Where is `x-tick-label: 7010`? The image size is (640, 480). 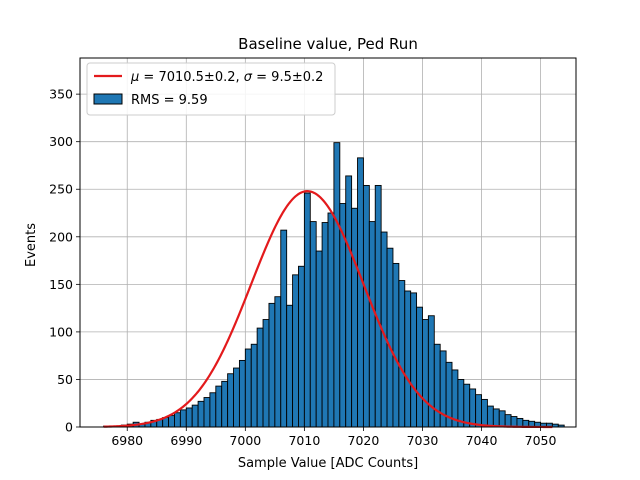
x-tick-label: 7010 is located at coordinates (304, 440).